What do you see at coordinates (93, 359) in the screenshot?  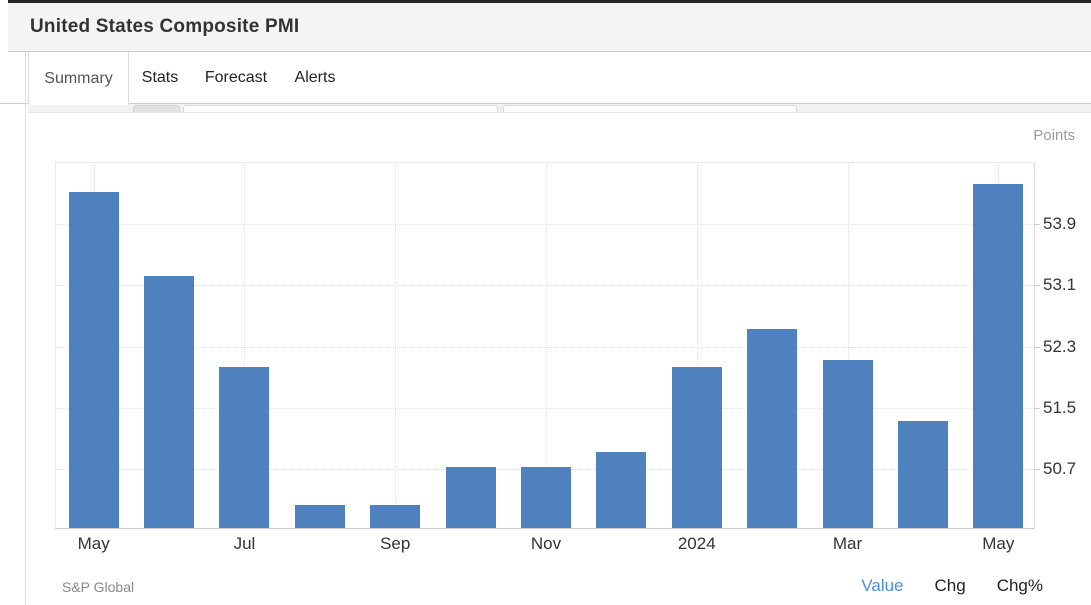 I see `bar-may-2023` at bounding box center [93, 359].